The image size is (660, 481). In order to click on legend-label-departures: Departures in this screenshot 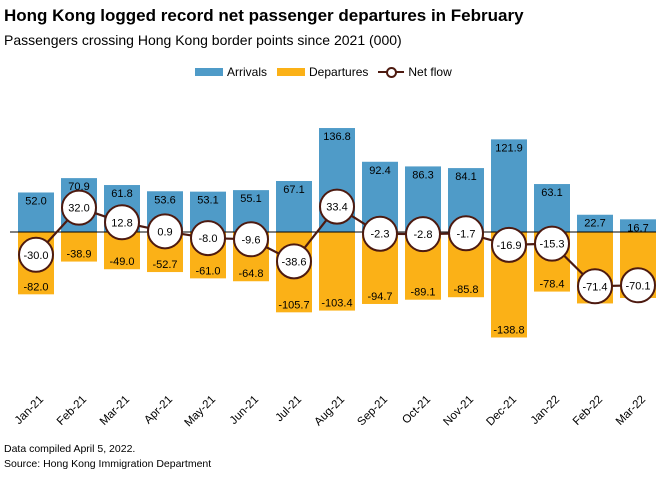, I will do `click(339, 72)`.